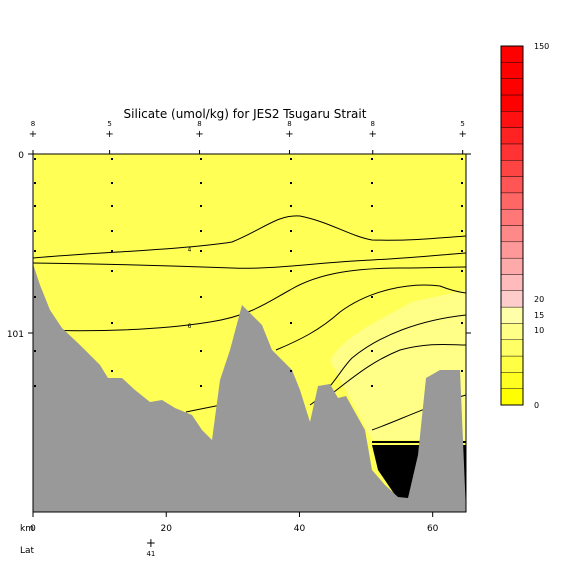 The width and height of the screenshot is (565, 571). What do you see at coordinates (536, 405) in the screenshot?
I see `colorbar-tick-label: 0` at bounding box center [536, 405].